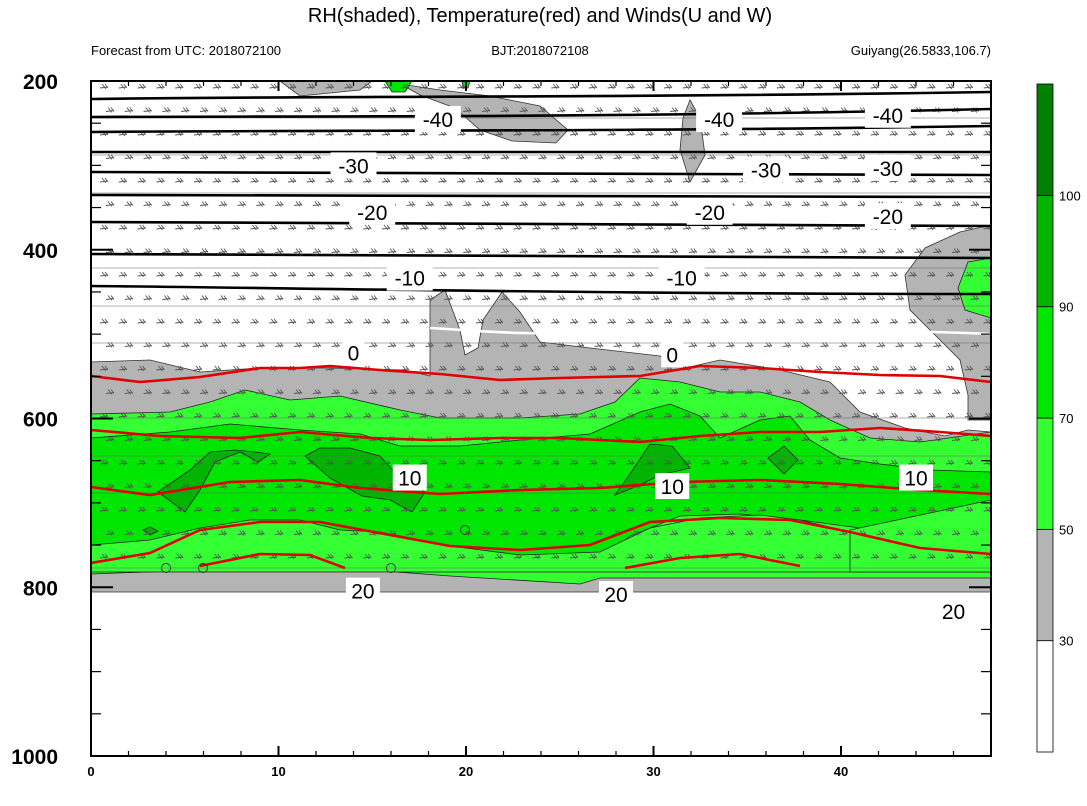  I want to click on red-contour-mid, so click(541, 487).